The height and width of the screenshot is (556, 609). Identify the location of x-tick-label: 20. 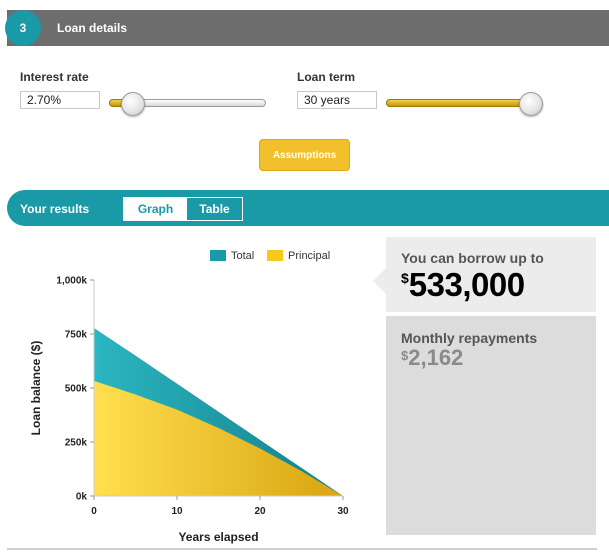
(260, 511).